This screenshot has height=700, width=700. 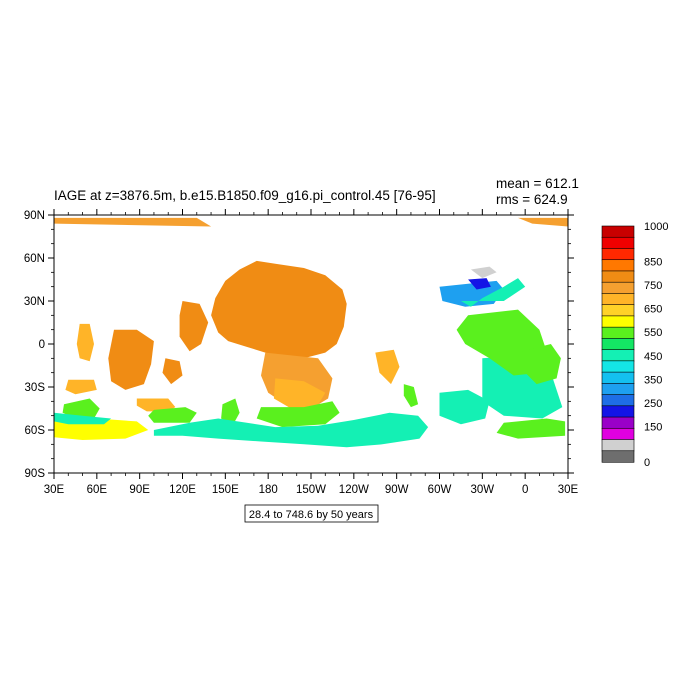 I want to click on colorbar: 1000 850 750 650 550 450 350 250 150 0, so click(x=634, y=345).